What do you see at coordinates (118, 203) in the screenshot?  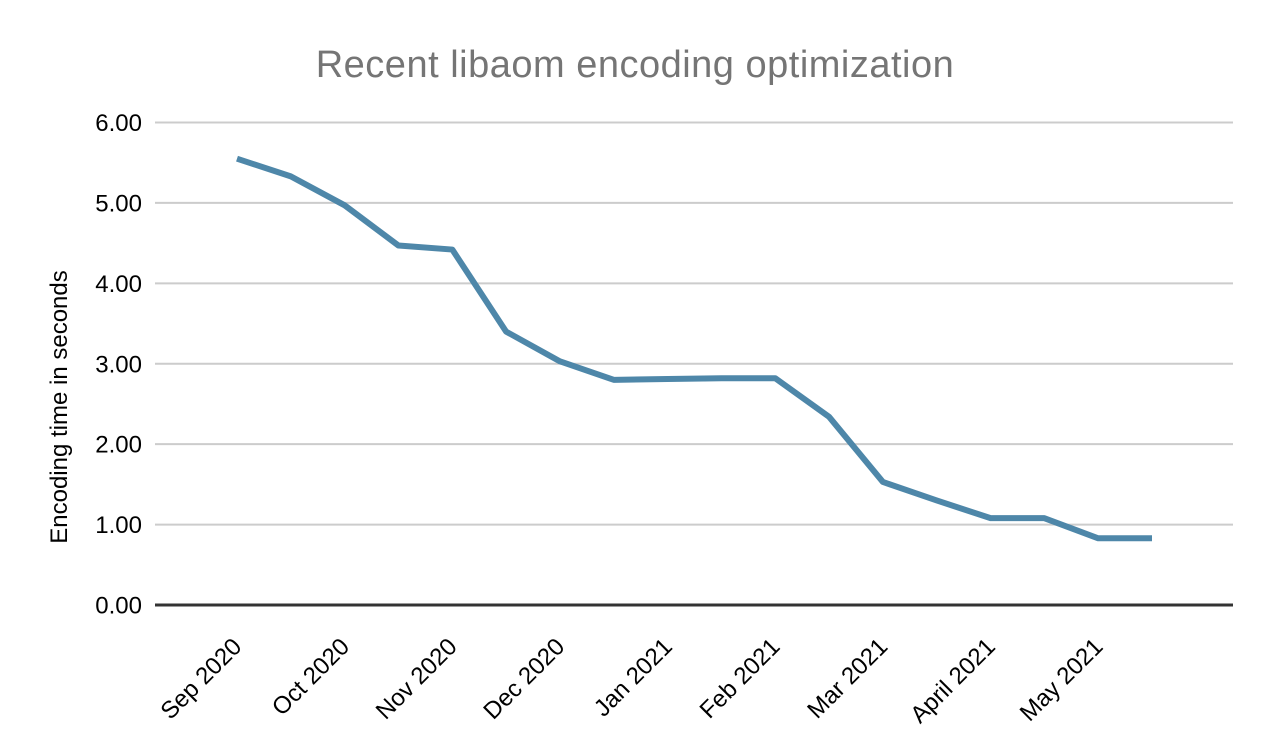 I see `y-tick-label: 5.00` at bounding box center [118, 203].